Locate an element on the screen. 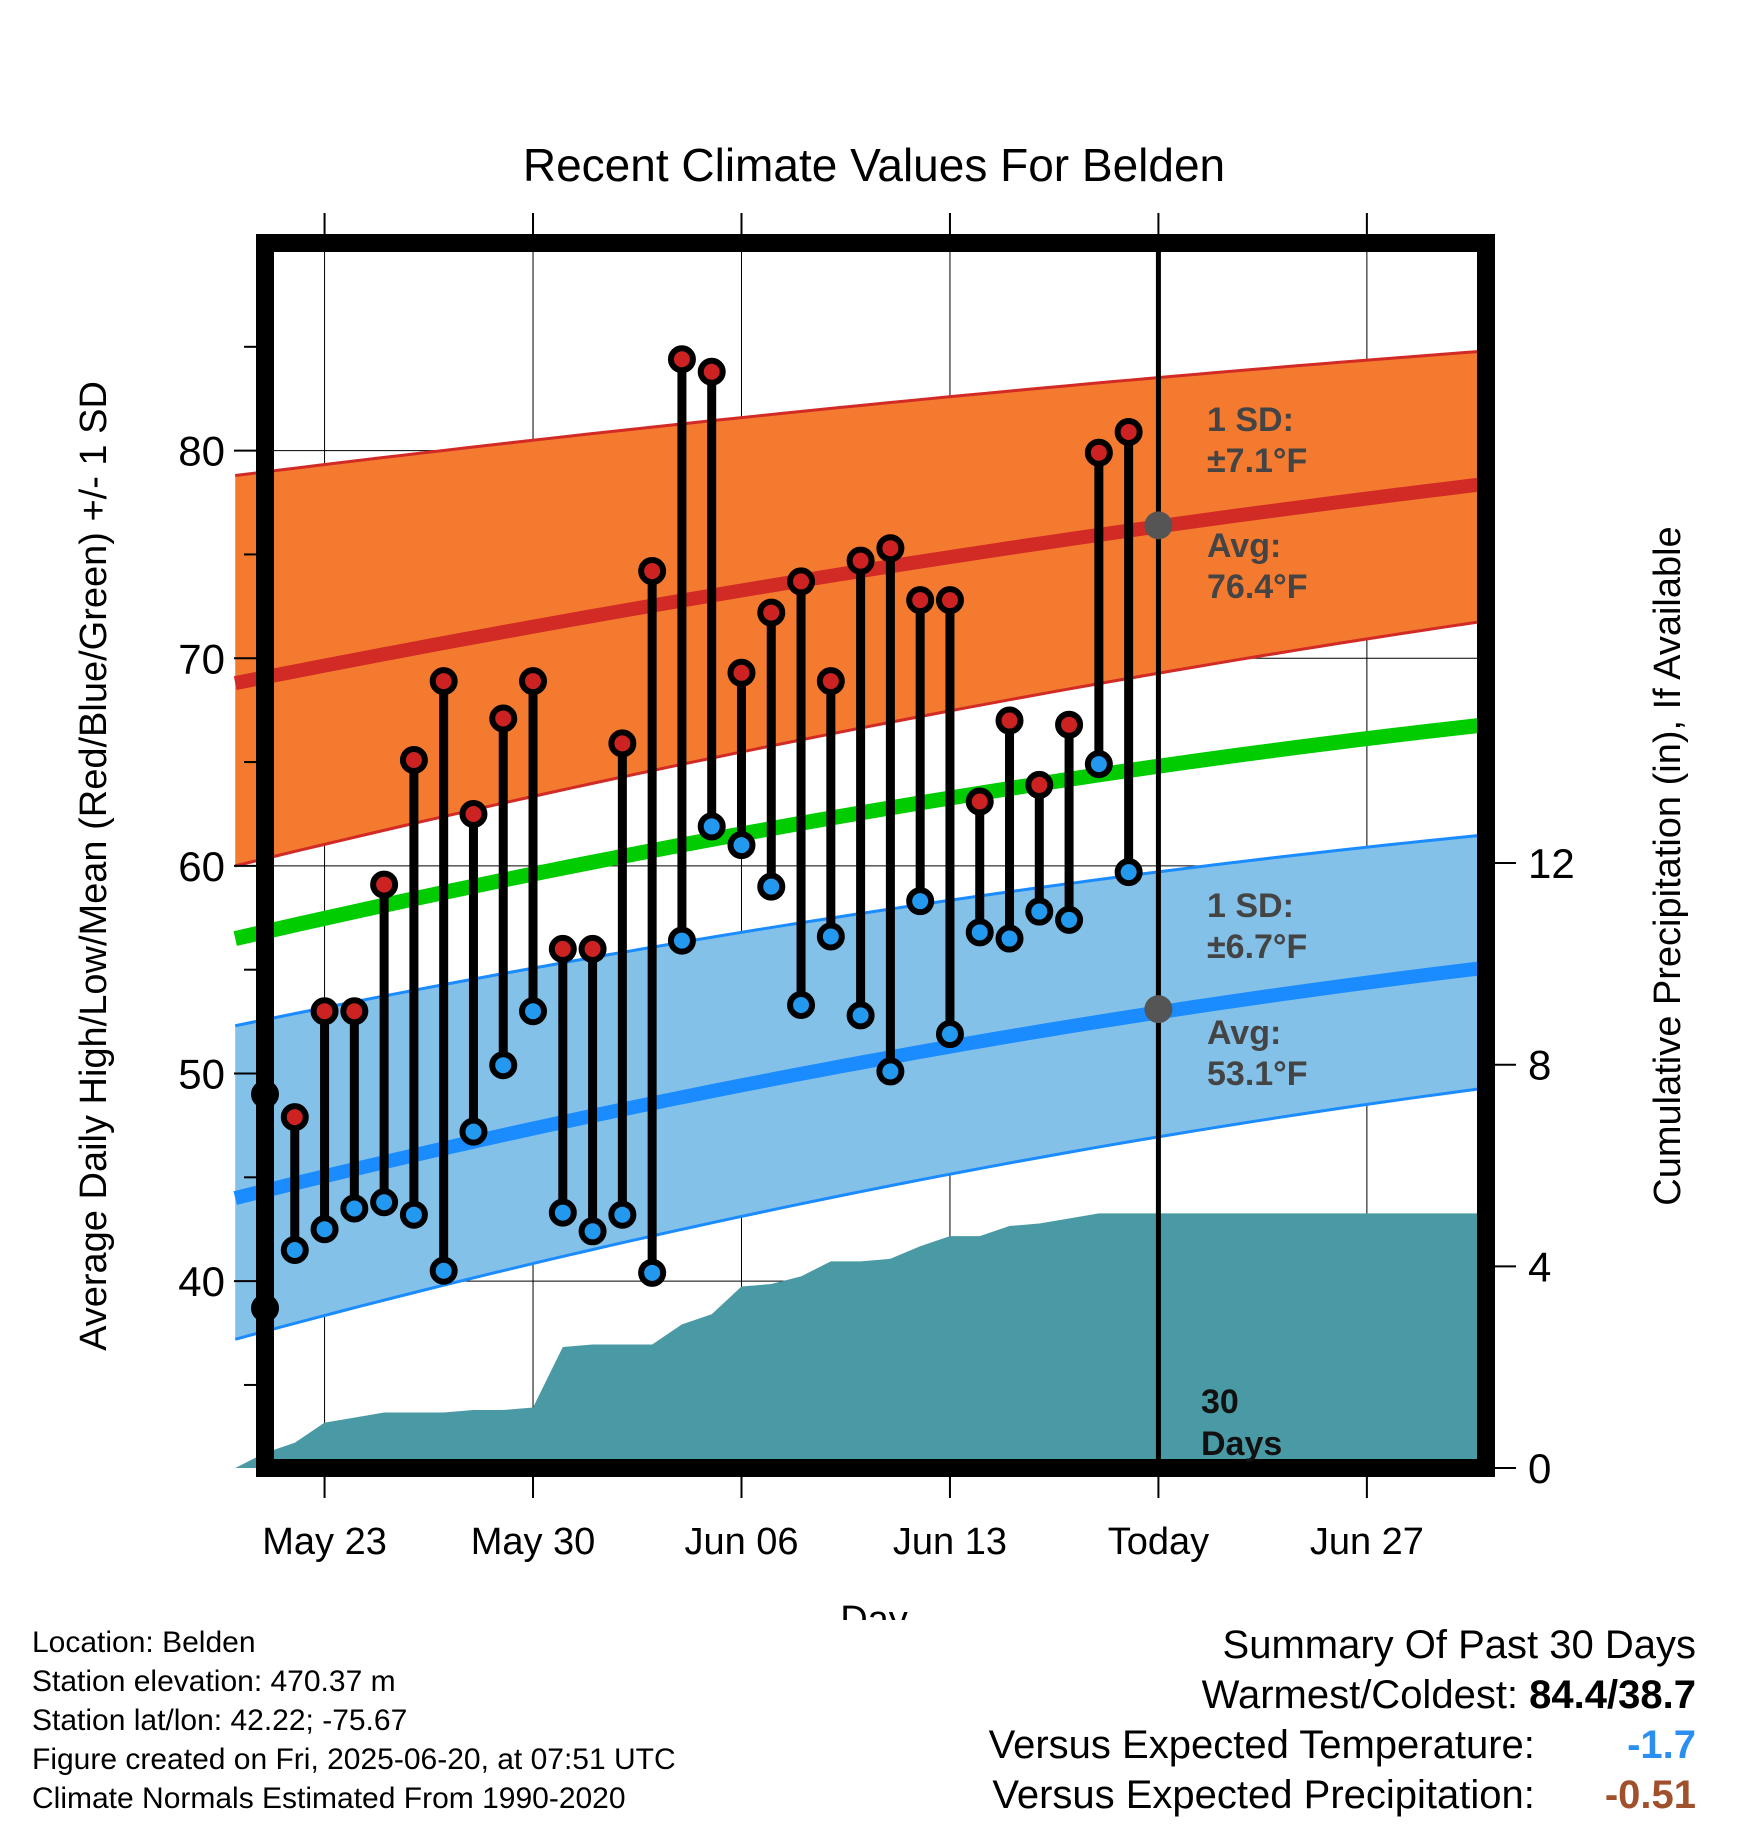 The height and width of the screenshot is (1828, 1748). y-tick-label: 40 is located at coordinates (201, 1281).